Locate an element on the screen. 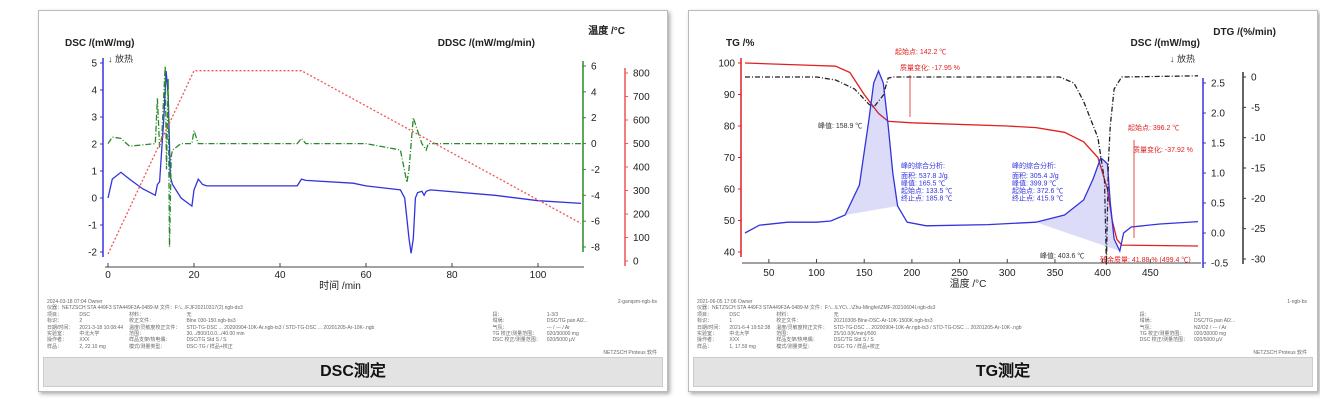  meta-cell: 1 is located at coordinates (731, 321).